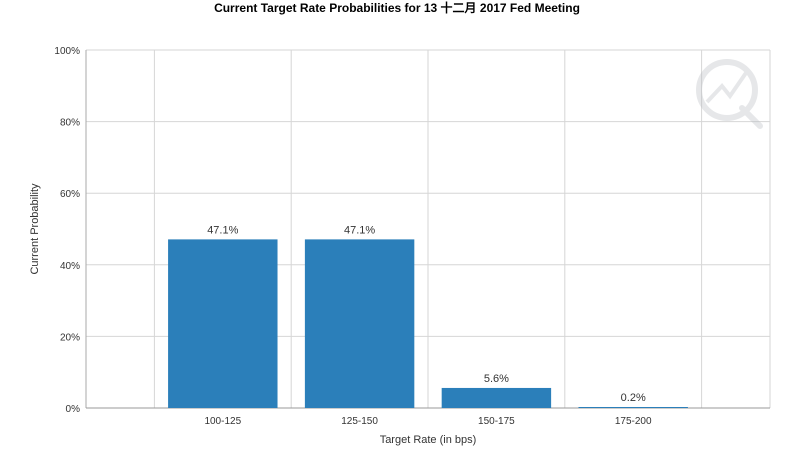 Image resolution: width=800 pixels, height=456 pixels. I want to click on y-tick-label: 40%, so click(70, 266).